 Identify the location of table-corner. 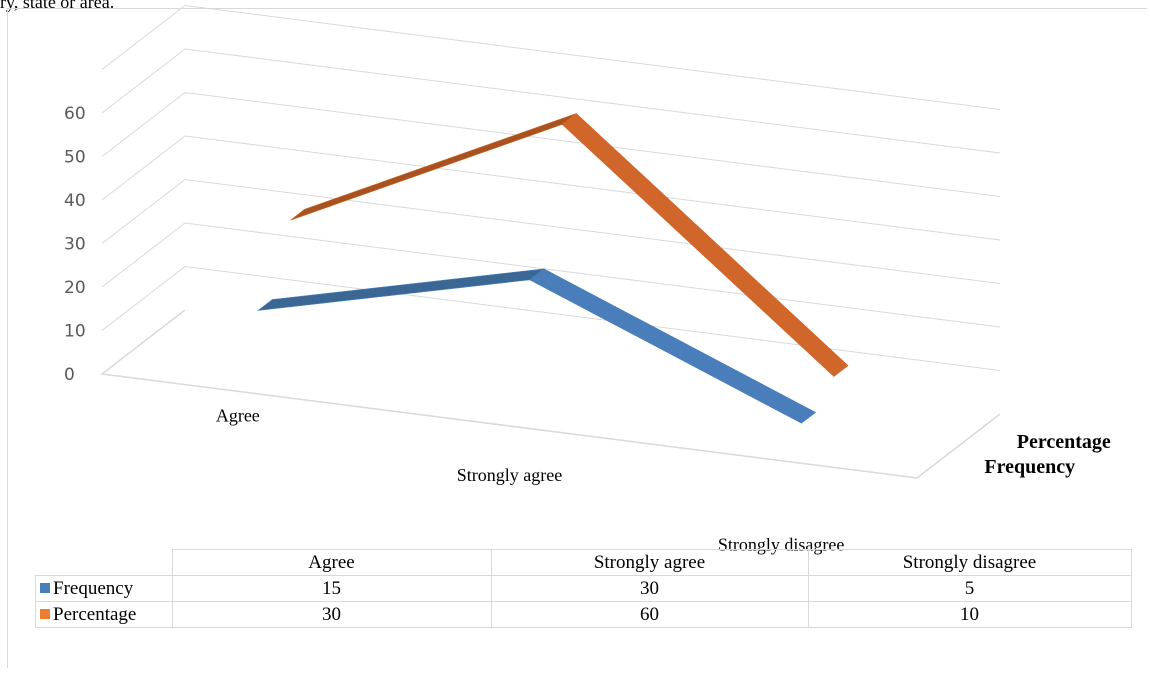
(104, 562).